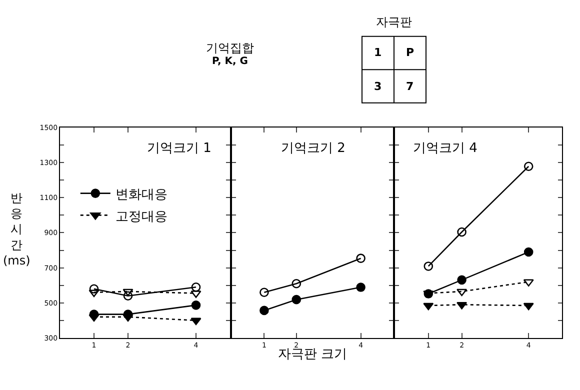 The width and height of the screenshot is (580, 390). Describe the element at coordinates (445, 148) in the screenshot. I see `text: 기억크기 4` at that location.